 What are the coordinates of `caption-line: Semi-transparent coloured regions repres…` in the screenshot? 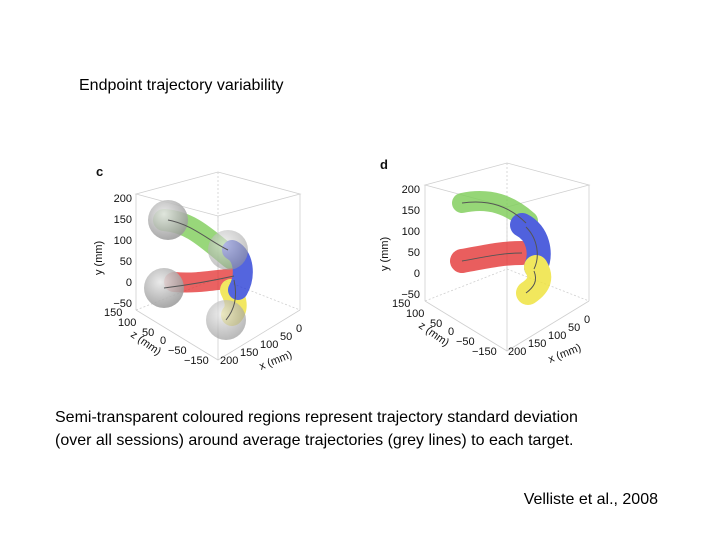 It's located at (316, 417).